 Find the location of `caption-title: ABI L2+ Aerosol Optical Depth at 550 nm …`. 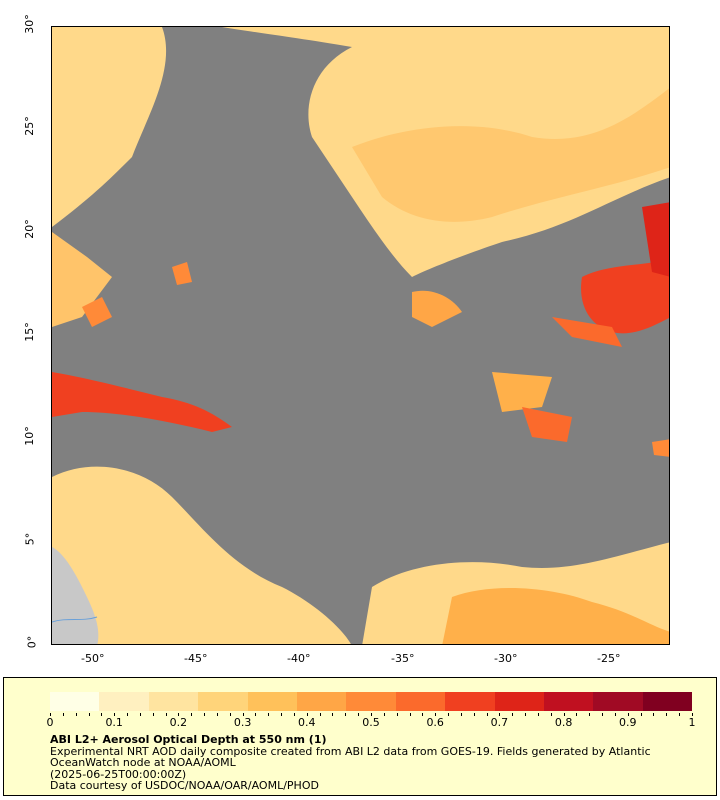

caption-title: ABI L2+ Aerosol Optical Depth at 550 nm … is located at coordinates (188, 739).